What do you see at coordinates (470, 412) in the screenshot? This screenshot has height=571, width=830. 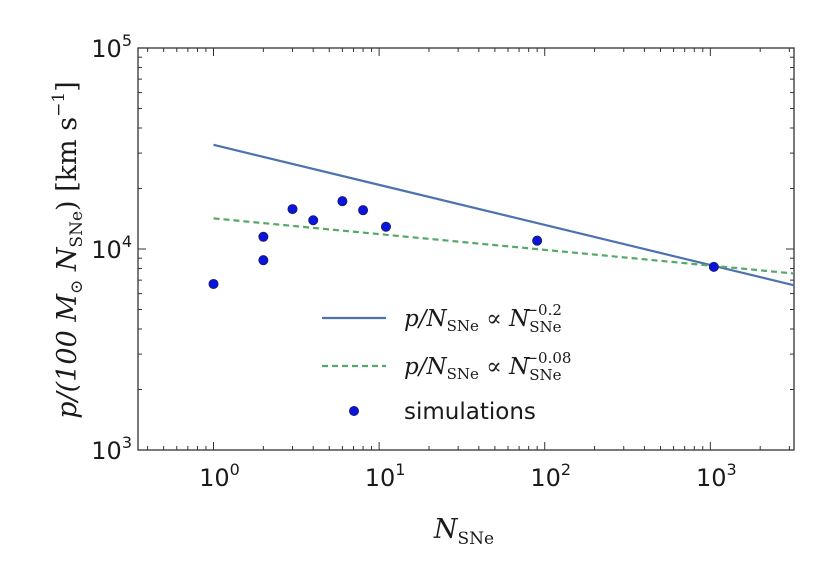 I see `legend-entry-simulations: simulations` at bounding box center [470, 412].